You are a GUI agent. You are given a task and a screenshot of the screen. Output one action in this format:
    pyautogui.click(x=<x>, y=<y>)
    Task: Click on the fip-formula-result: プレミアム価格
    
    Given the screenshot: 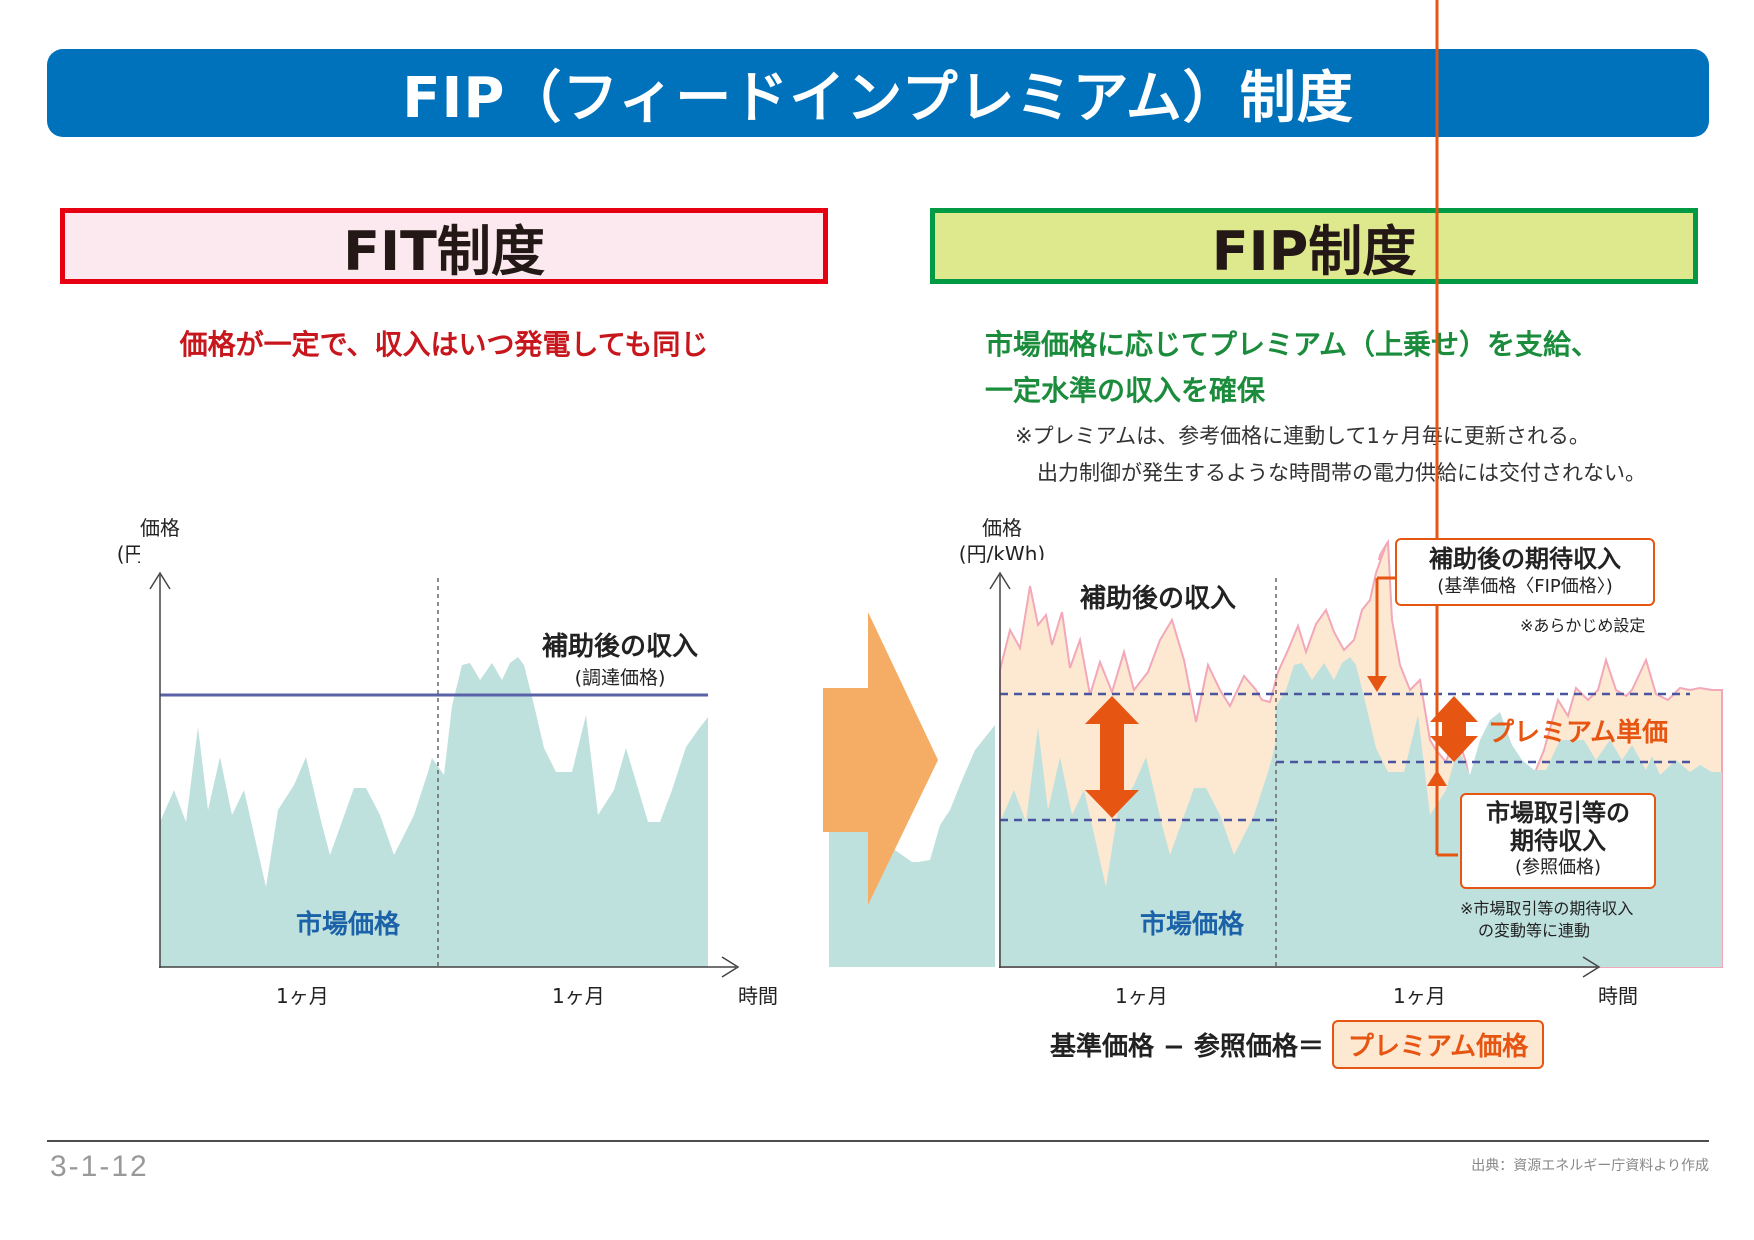 What is the action you would take?
    pyautogui.click(x=1438, y=1044)
    